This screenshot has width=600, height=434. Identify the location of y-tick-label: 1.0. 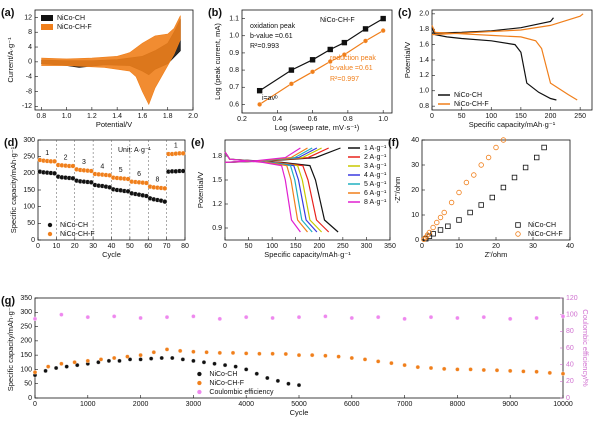
(424, 91).